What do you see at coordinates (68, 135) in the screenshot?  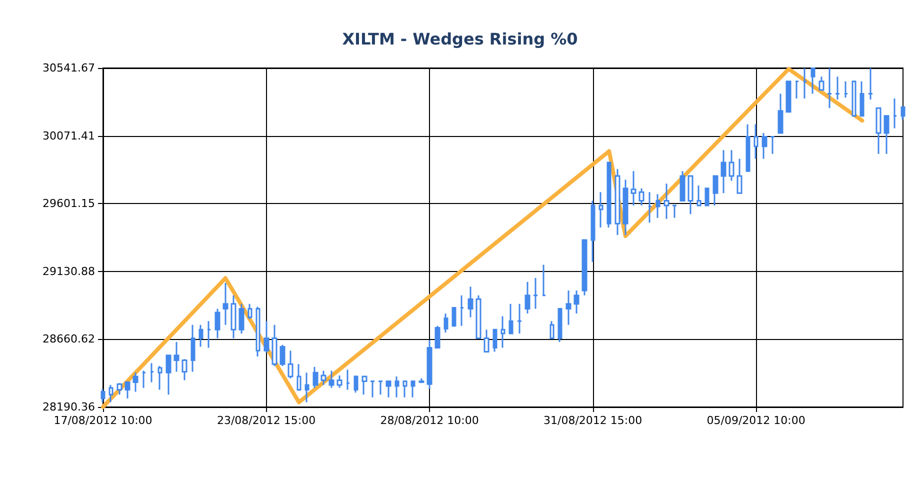 I see `y-tick-label: 30071.41` at bounding box center [68, 135].